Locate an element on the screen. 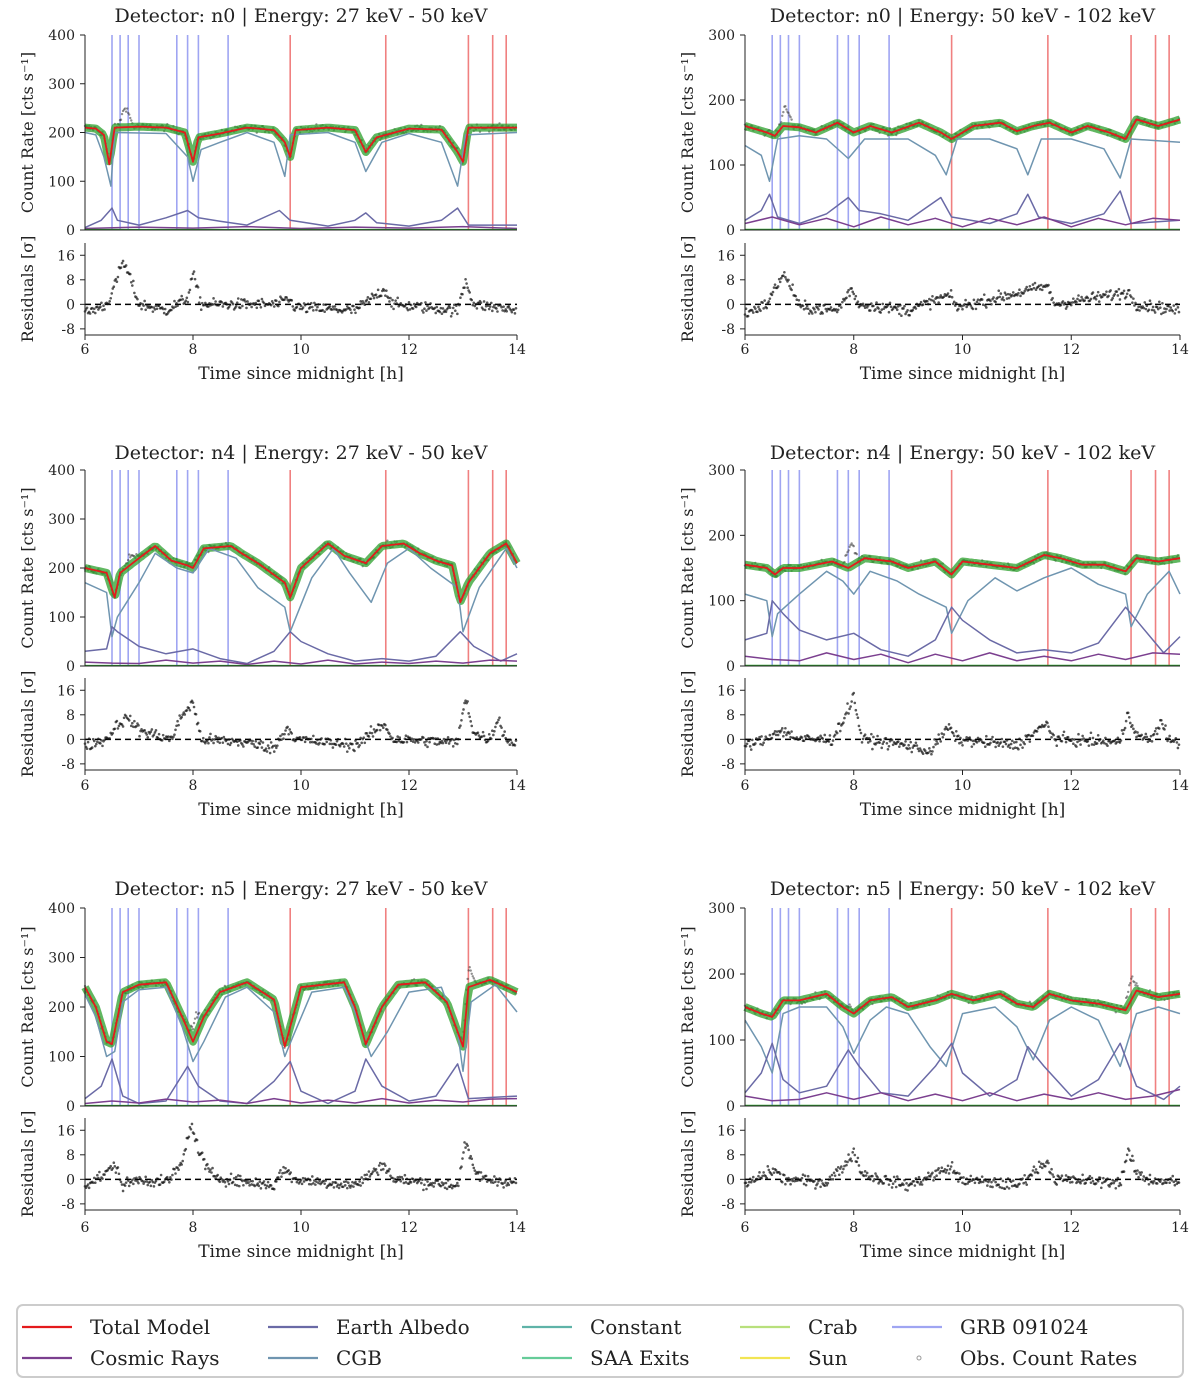 This screenshot has height=1382, width=1200. total-model-line is located at coordinates (962, 129).